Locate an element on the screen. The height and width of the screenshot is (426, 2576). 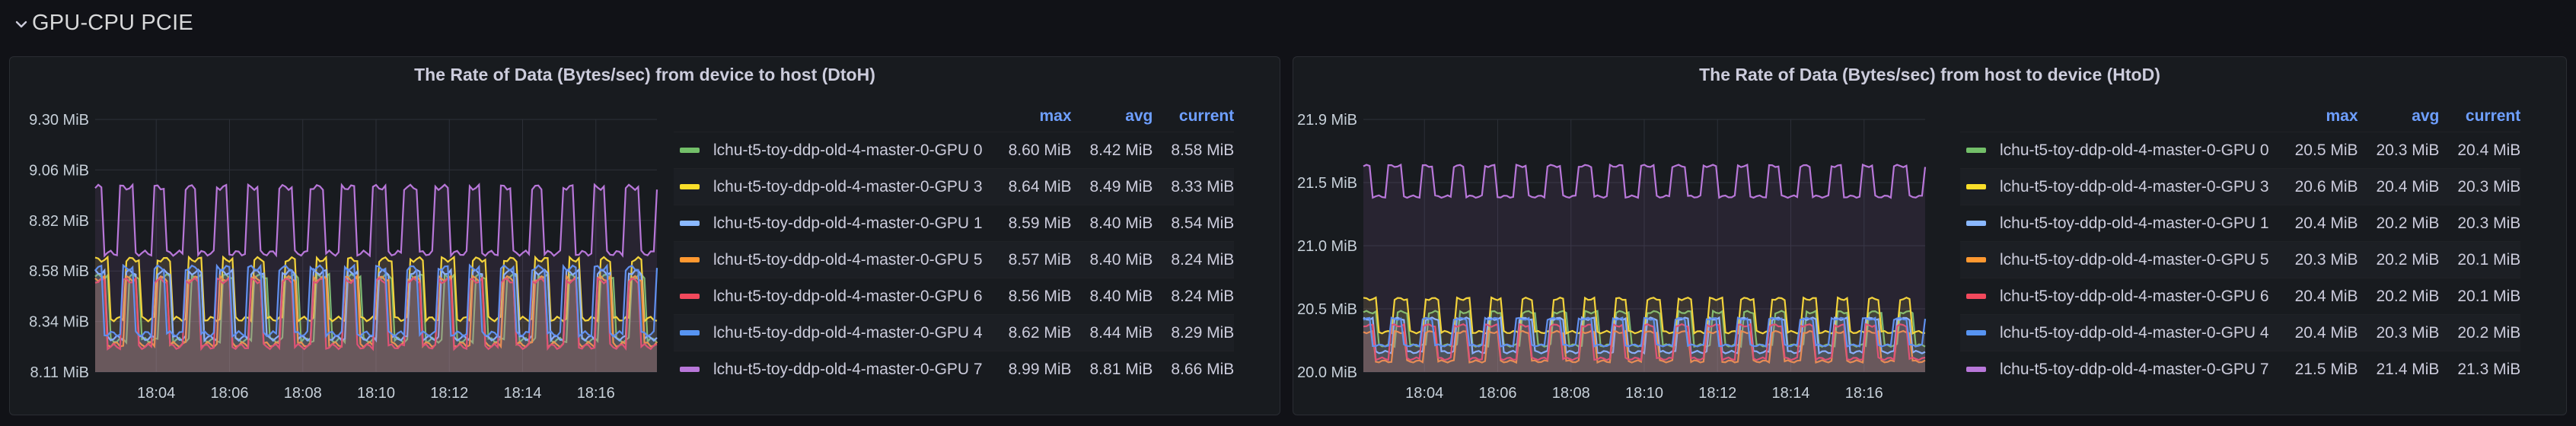
legend-current-value: 20.4 MiB is located at coordinates (2480, 150).